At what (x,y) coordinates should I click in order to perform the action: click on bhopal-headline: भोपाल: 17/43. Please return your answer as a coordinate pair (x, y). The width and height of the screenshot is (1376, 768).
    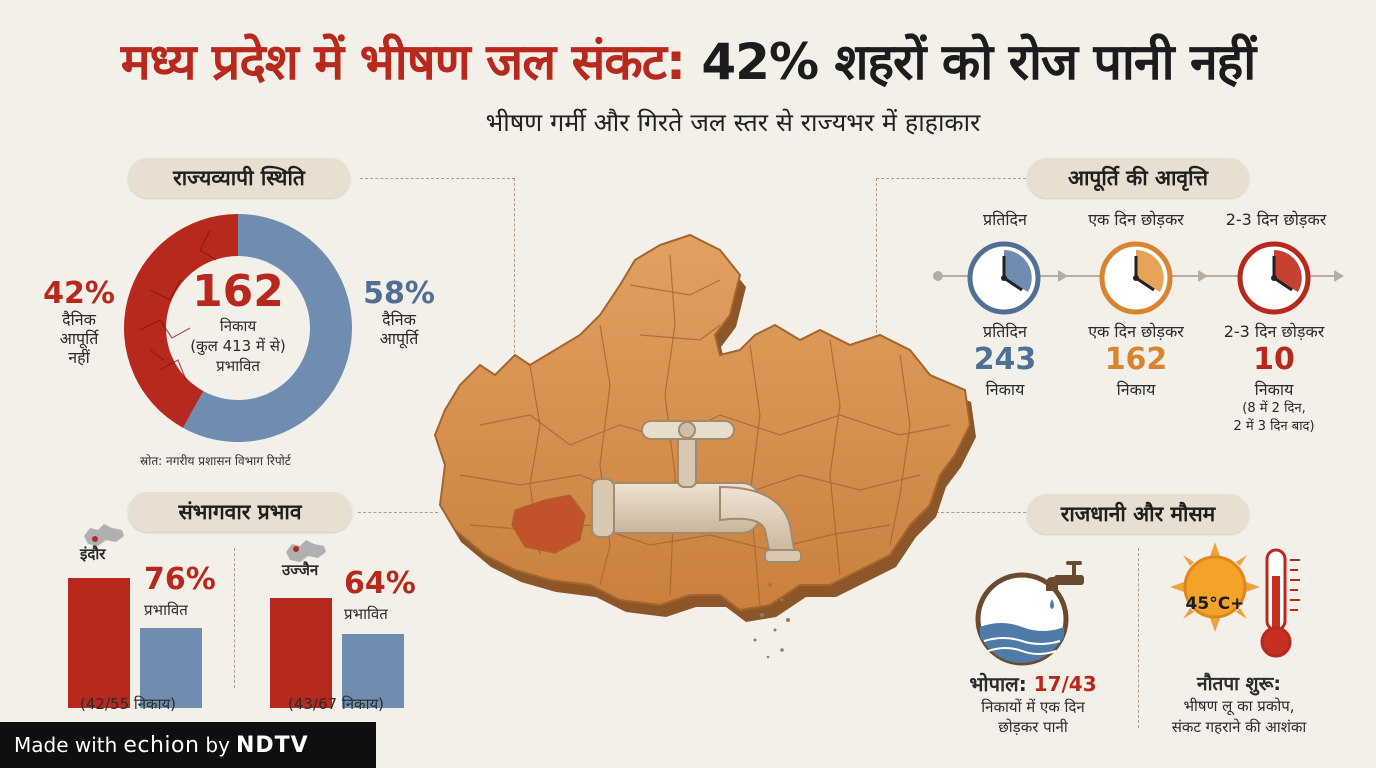
    Looking at the image, I should click on (1033, 683).